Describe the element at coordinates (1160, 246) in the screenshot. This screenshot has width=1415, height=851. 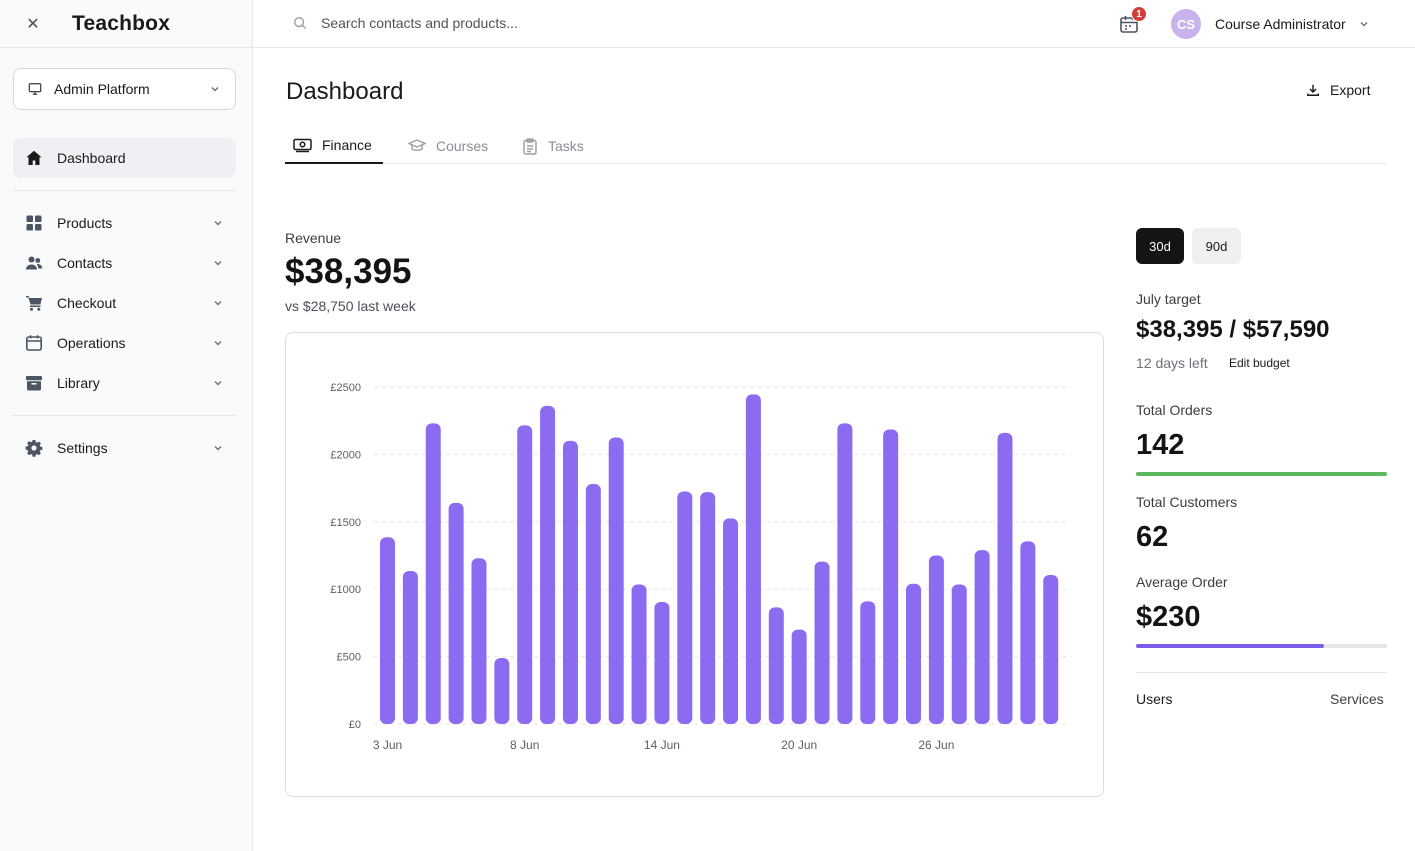
I see `range-30d-button: 30d` at that location.